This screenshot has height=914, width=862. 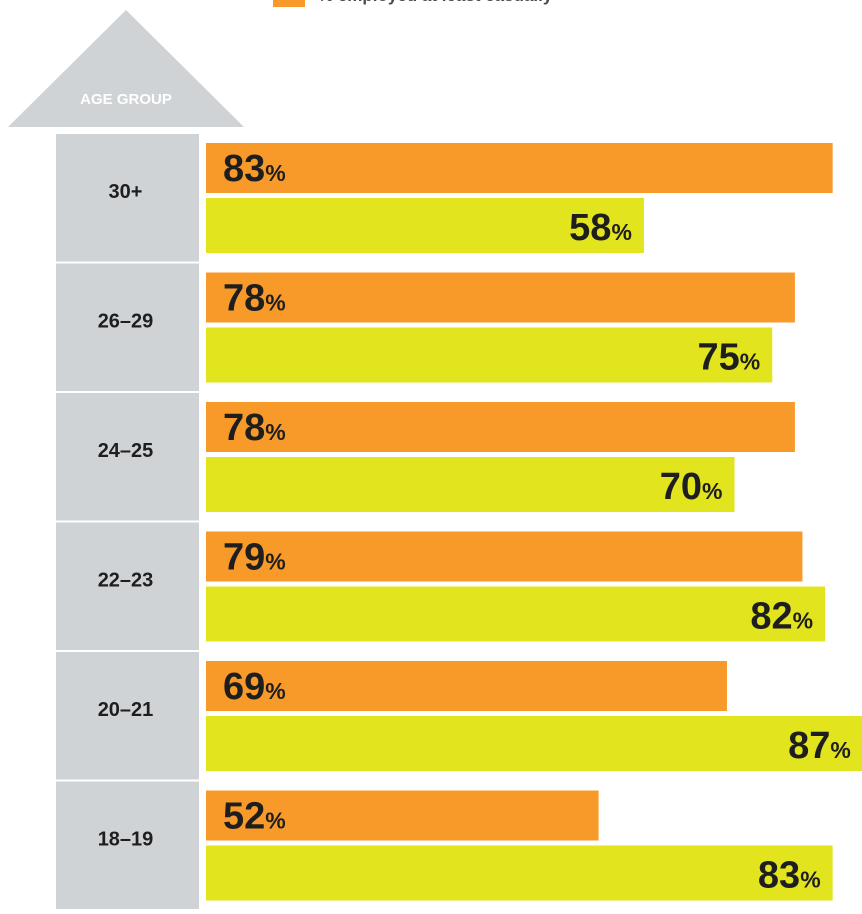 What do you see at coordinates (781, 617) in the screenshot?
I see `value-label-series-2: 82%` at bounding box center [781, 617].